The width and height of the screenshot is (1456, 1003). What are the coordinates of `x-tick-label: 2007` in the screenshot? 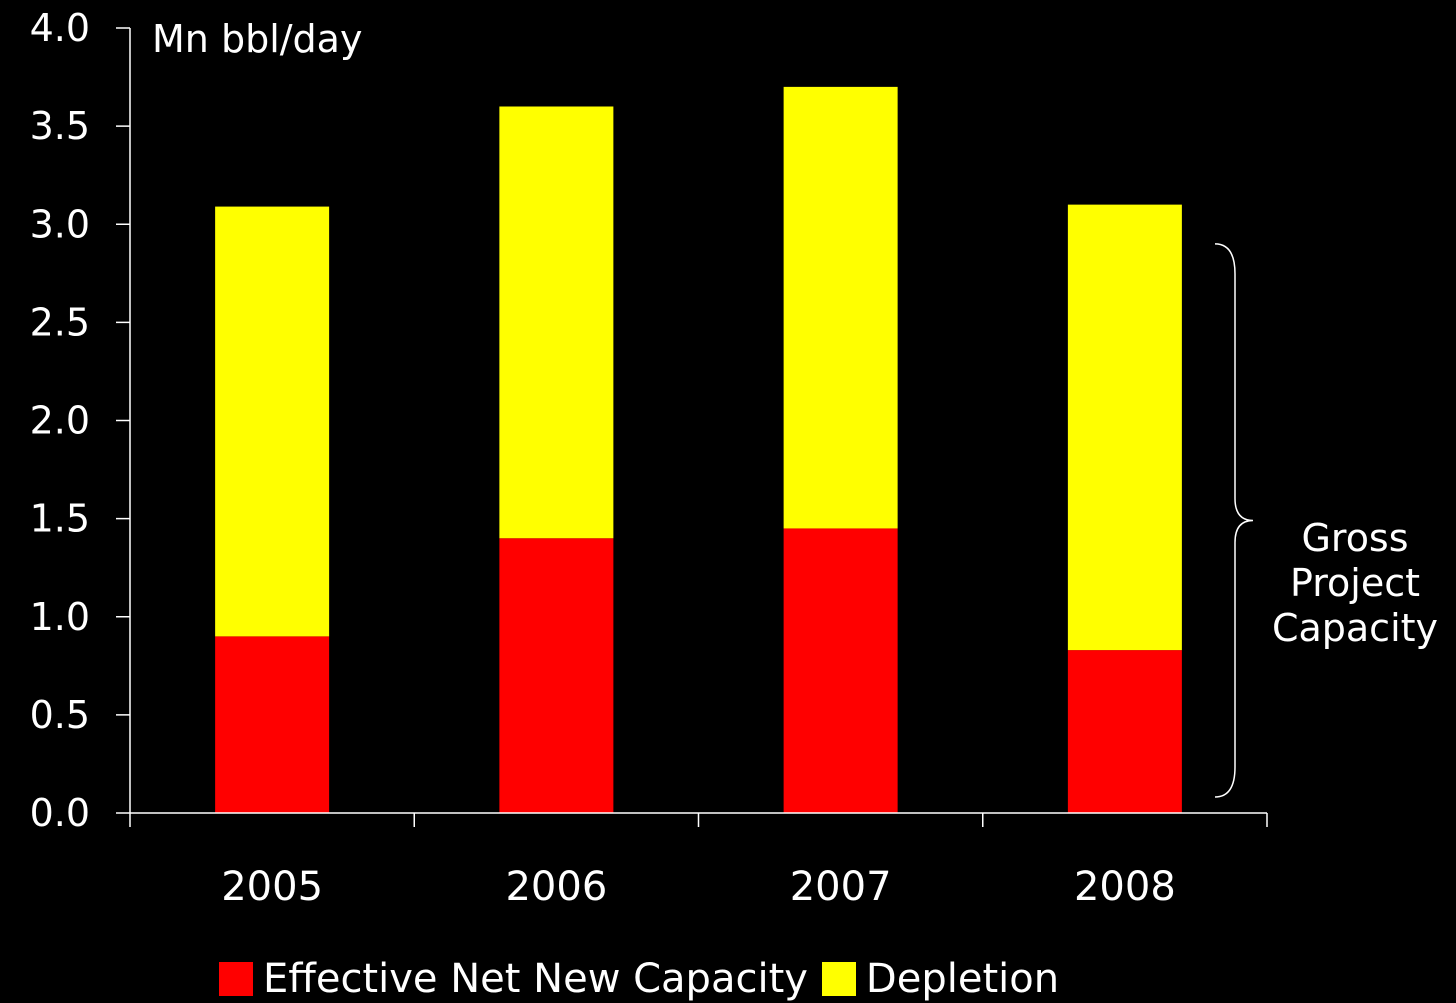 It's located at (841, 887).